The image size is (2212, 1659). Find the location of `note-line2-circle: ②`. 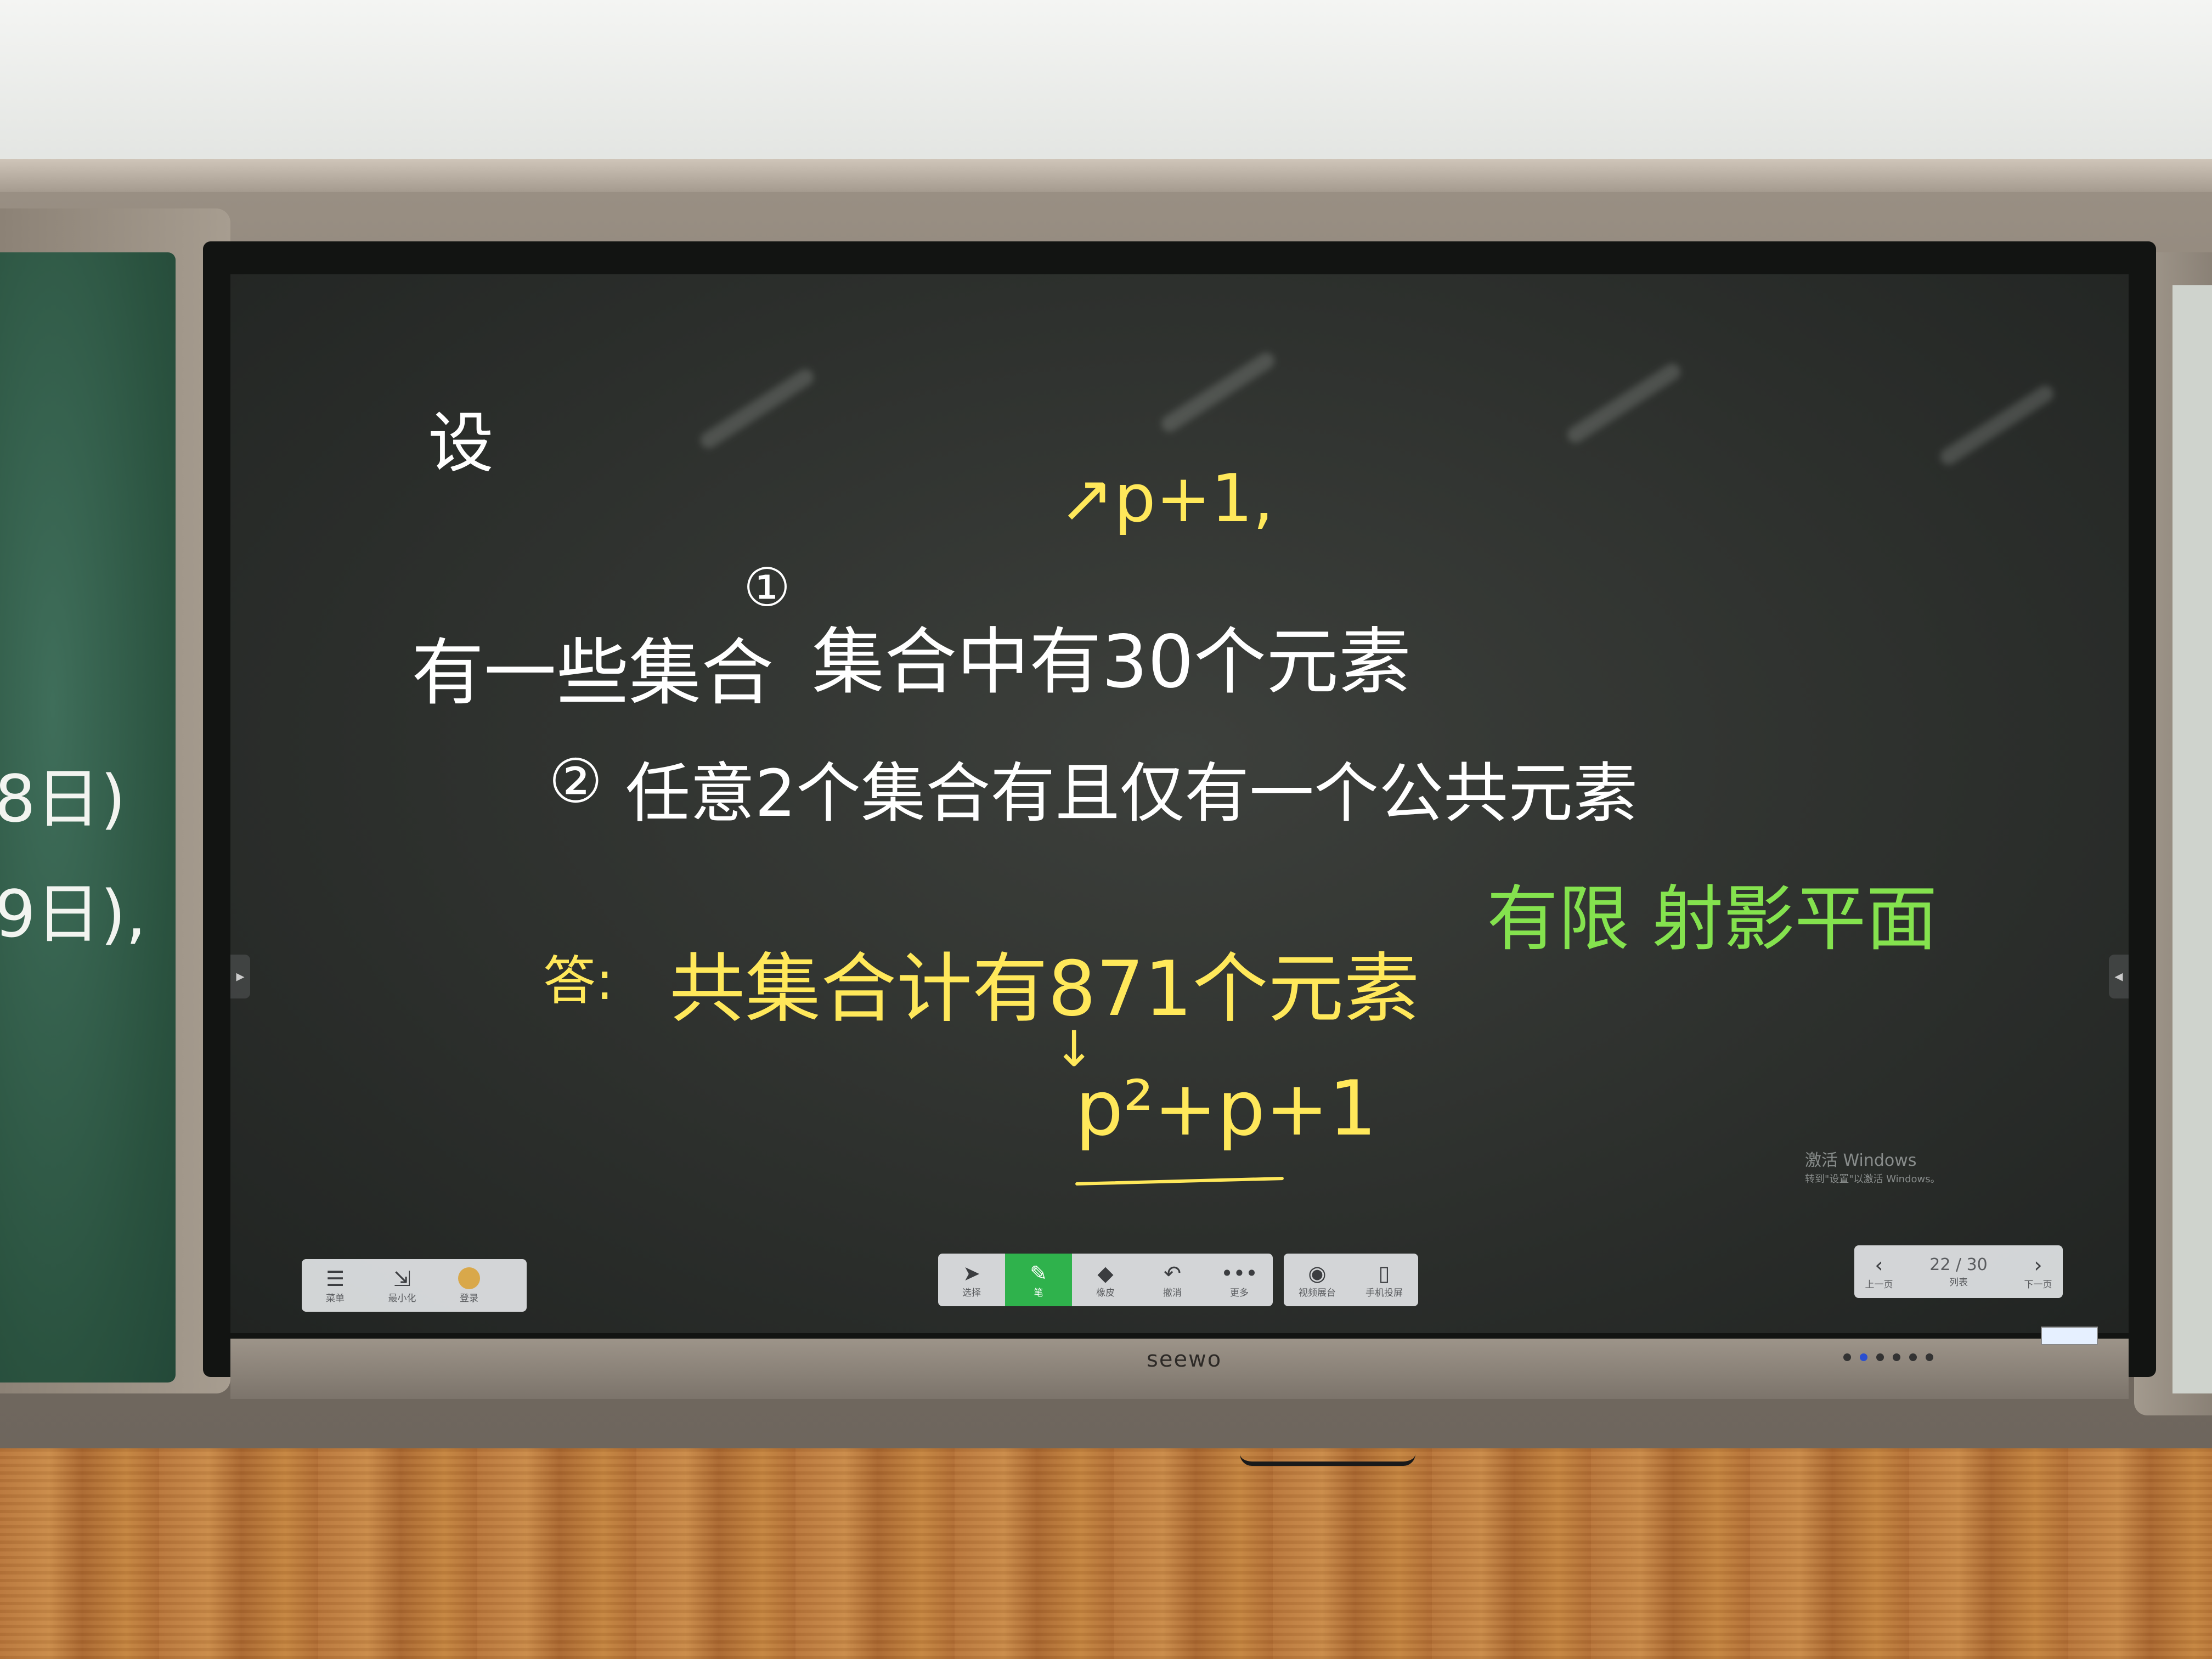

note-line2-circle: ② is located at coordinates (576, 781).